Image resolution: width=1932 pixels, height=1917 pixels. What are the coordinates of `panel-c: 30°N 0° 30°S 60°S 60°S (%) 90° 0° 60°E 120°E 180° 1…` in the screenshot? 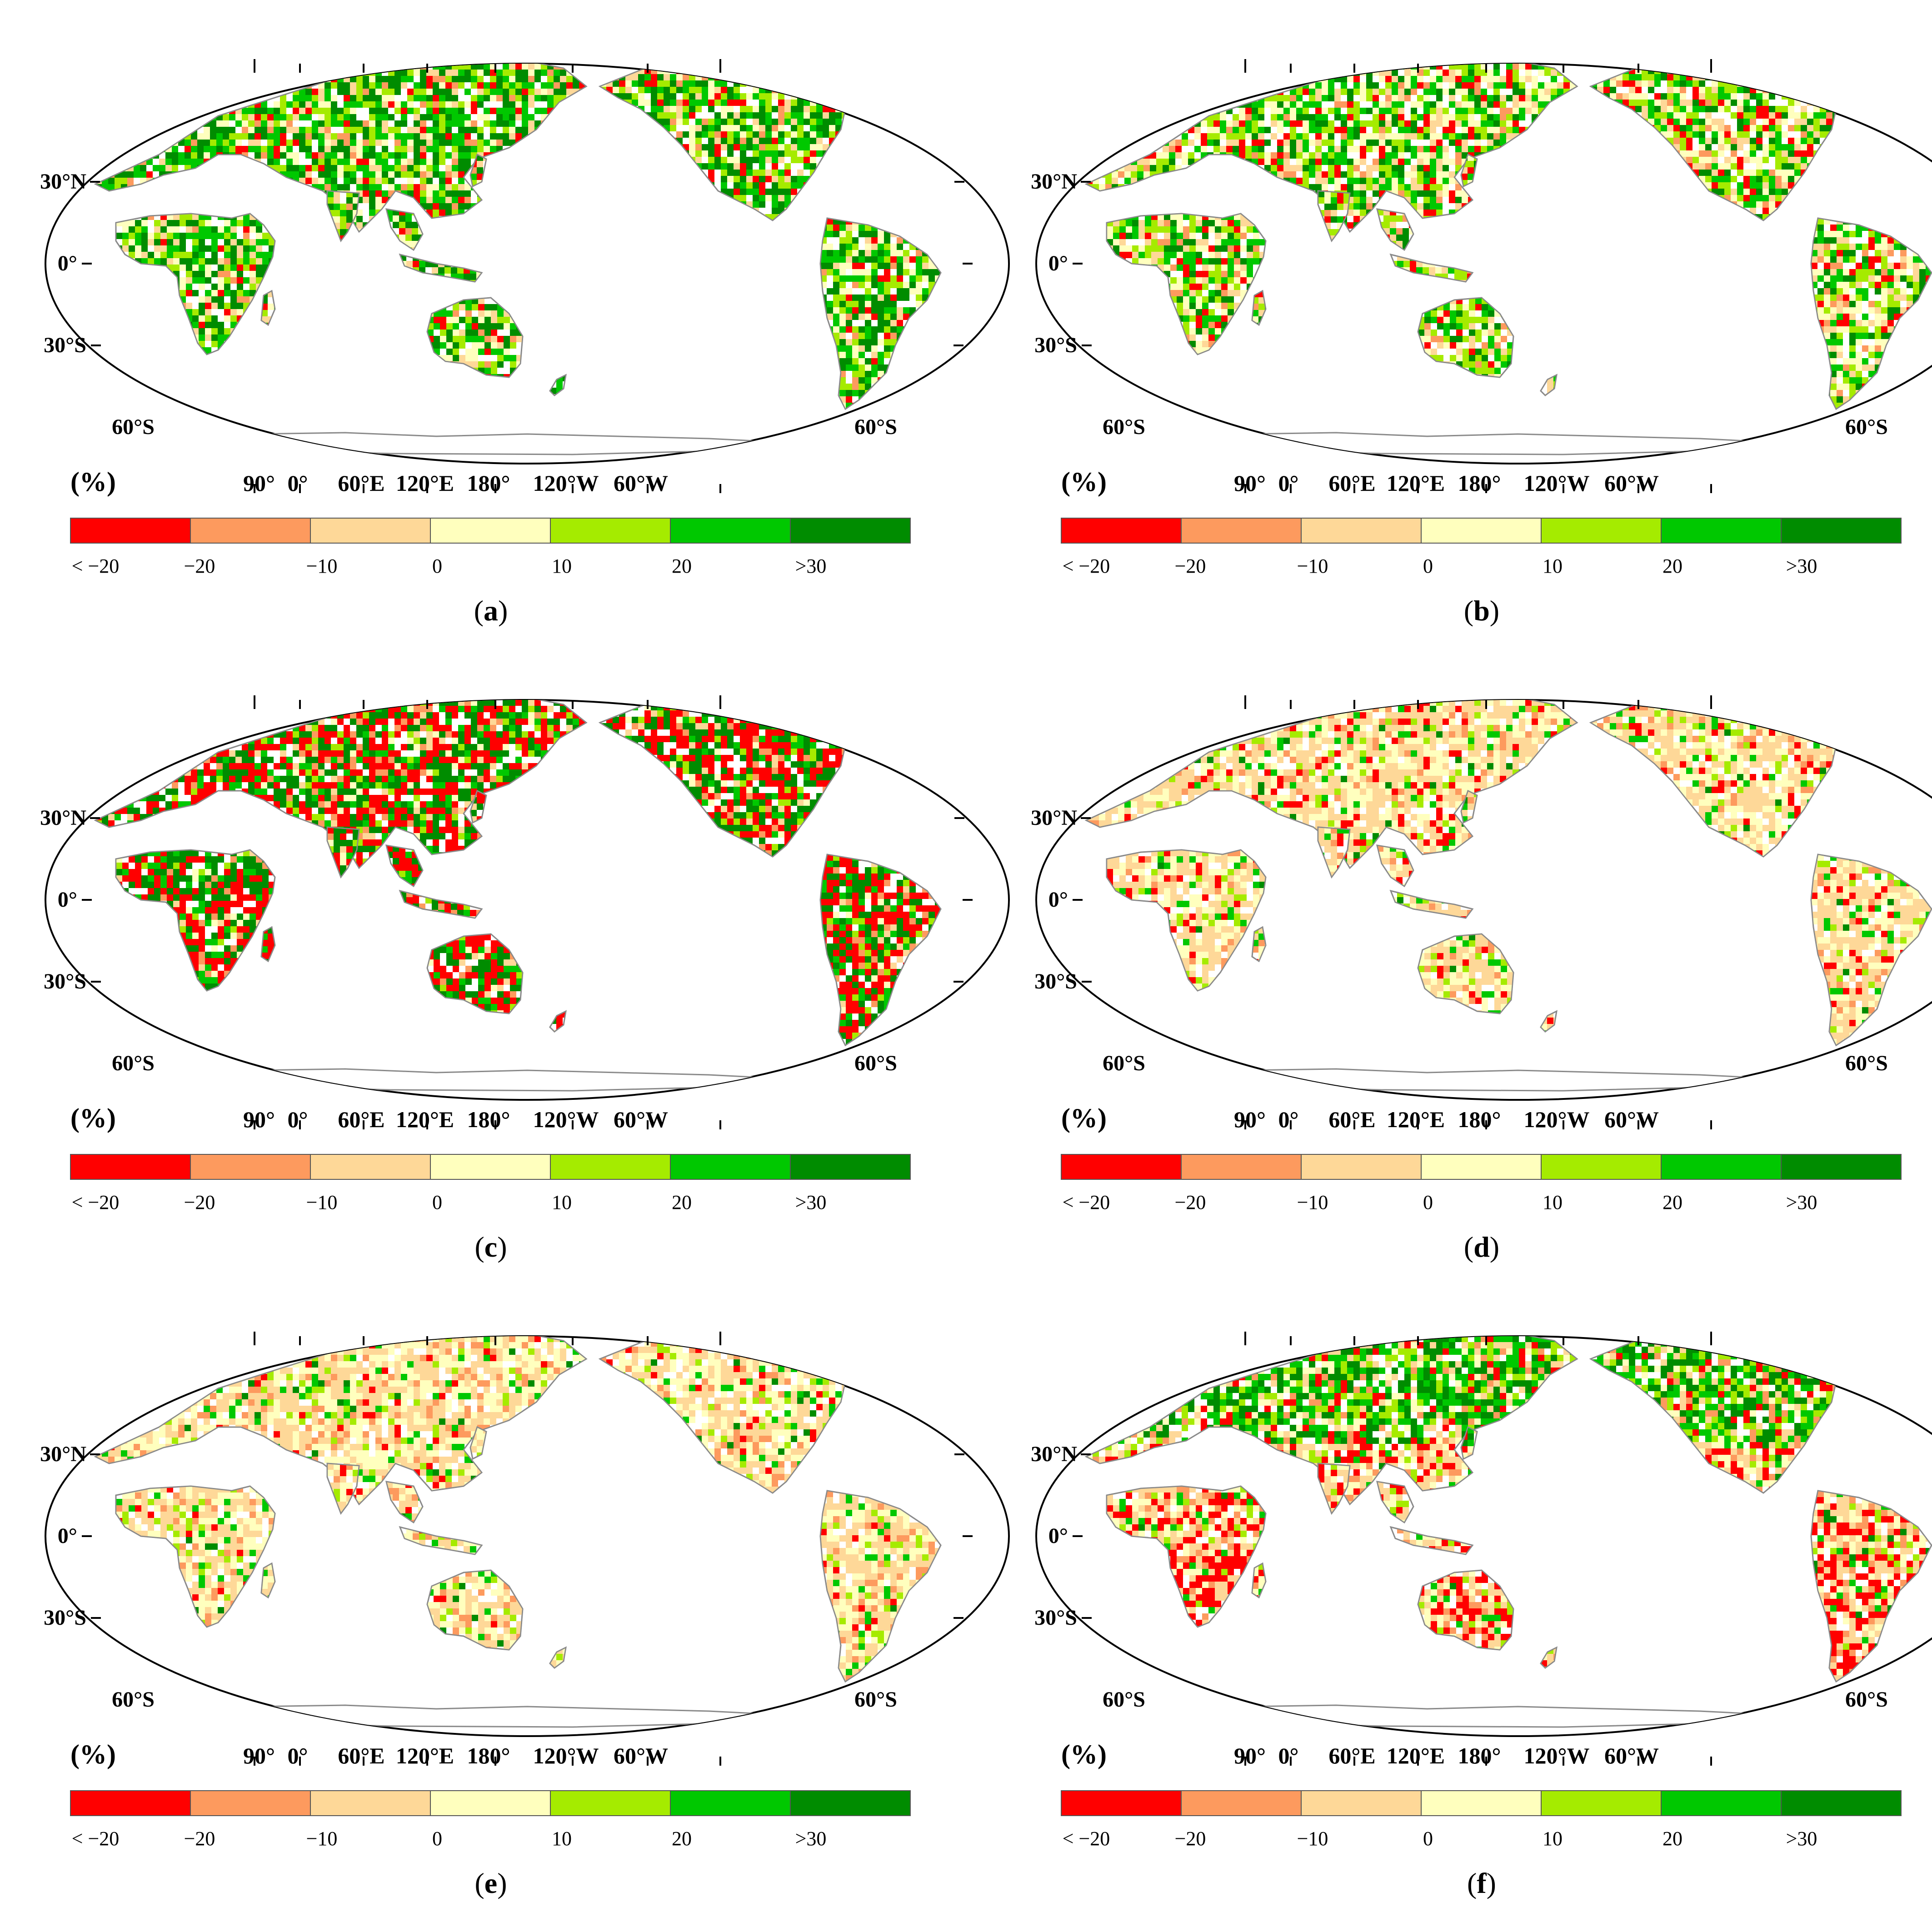 It's located at (525, 979).